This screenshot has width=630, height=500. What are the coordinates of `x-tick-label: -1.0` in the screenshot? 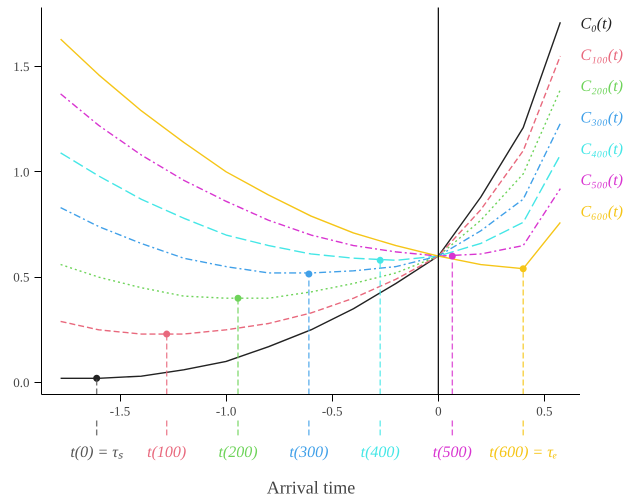 It's located at (226, 411).